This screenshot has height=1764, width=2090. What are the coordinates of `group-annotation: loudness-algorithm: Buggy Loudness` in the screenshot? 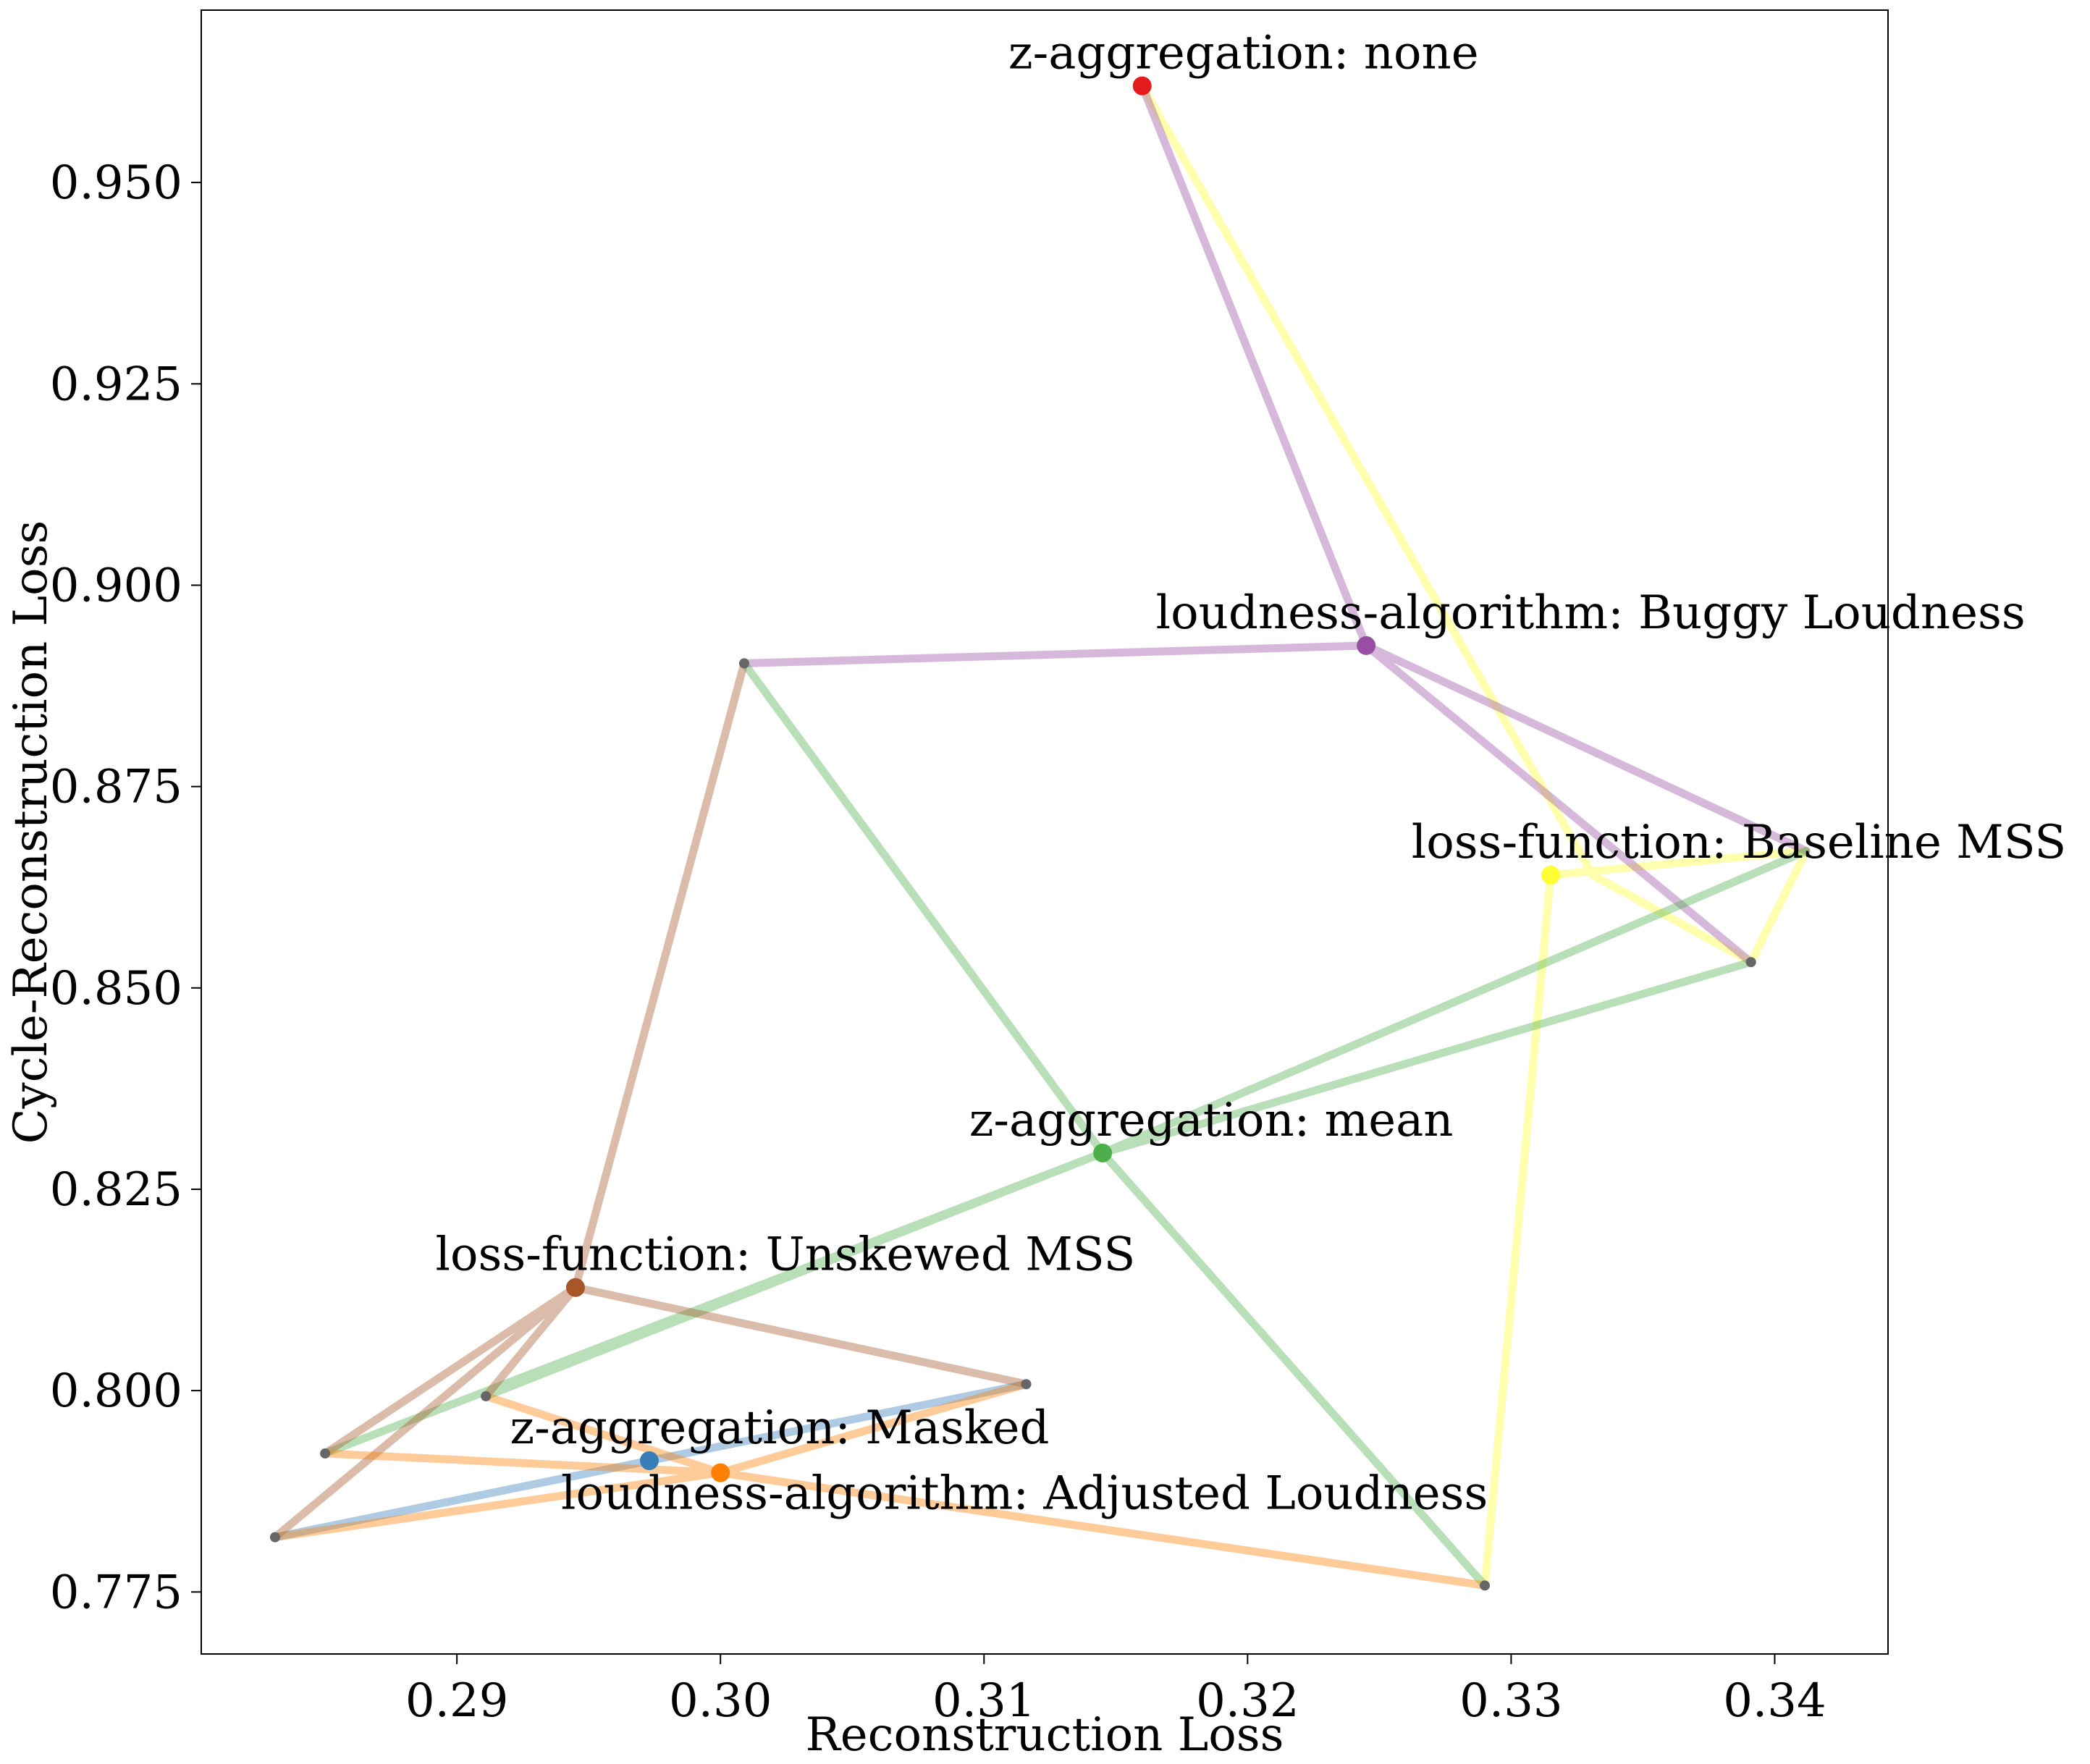 It's located at (1591, 613).